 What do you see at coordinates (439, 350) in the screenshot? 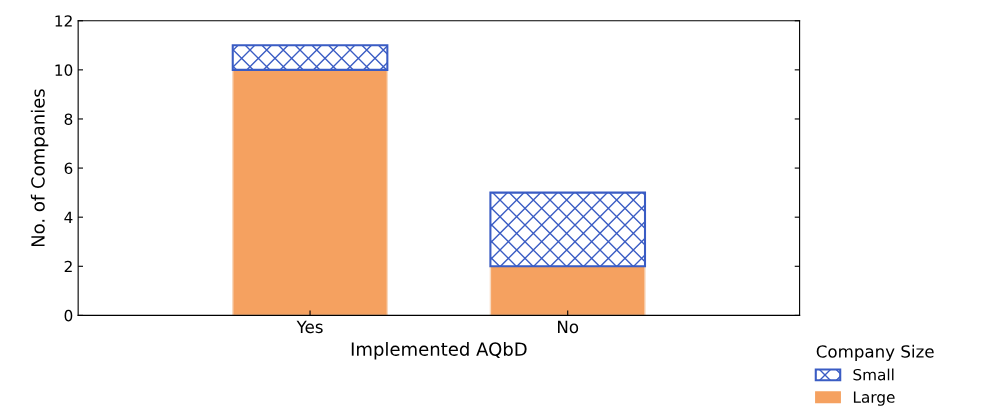
I see `x-axis-title: Implemented AQbD` at bounding box center [439, 350].